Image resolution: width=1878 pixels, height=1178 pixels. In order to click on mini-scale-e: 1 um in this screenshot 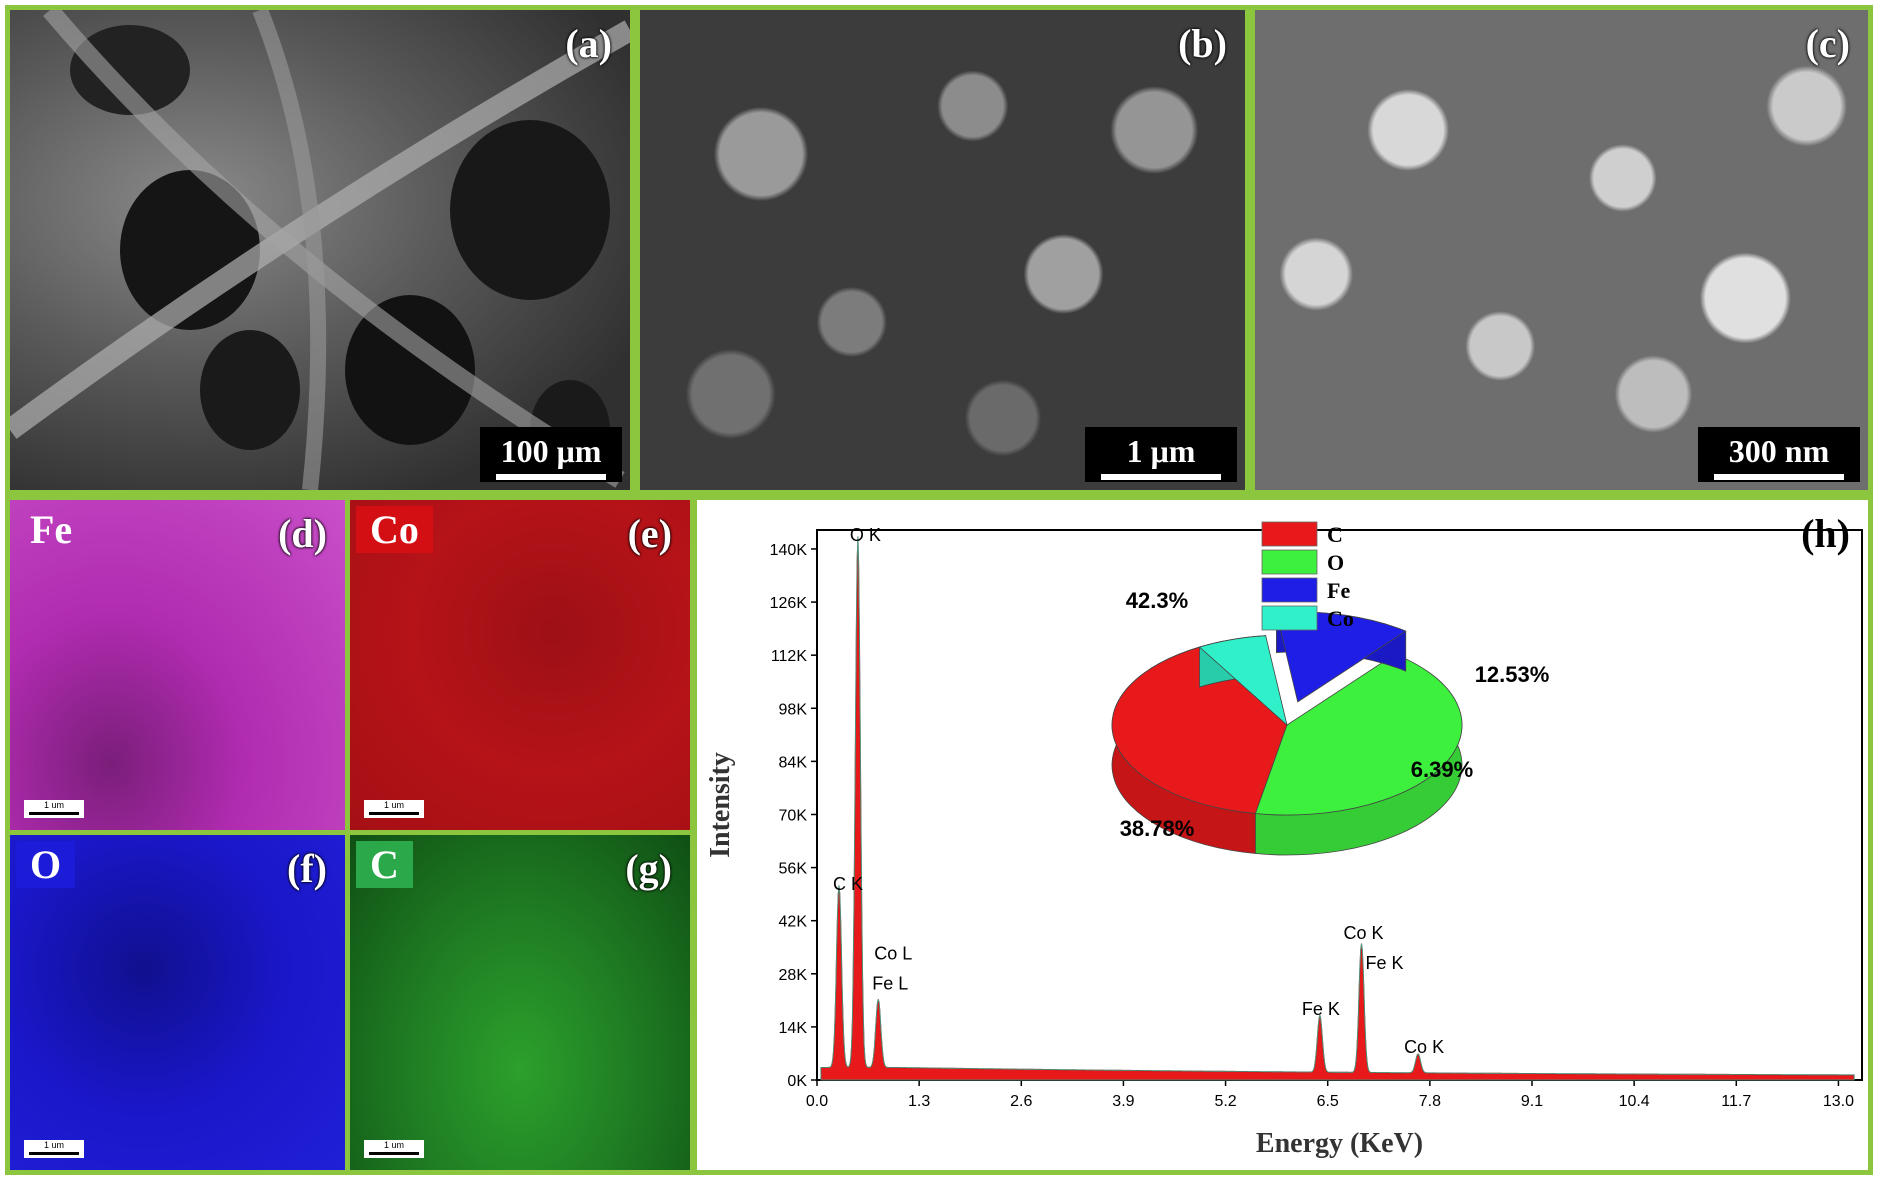, I will do `click(394, 809)`.